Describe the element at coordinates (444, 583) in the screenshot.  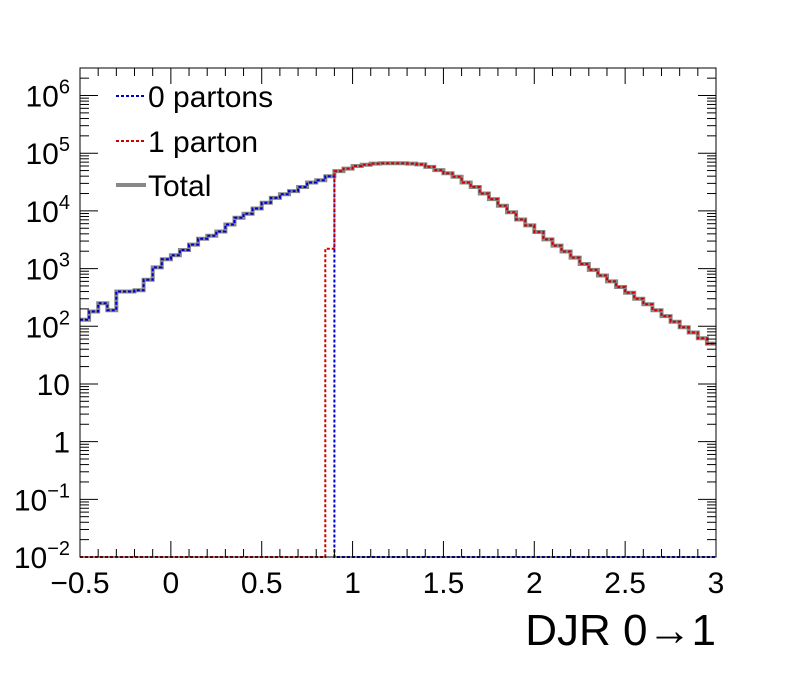
I see `x-tick-label: 1.5` at that location.